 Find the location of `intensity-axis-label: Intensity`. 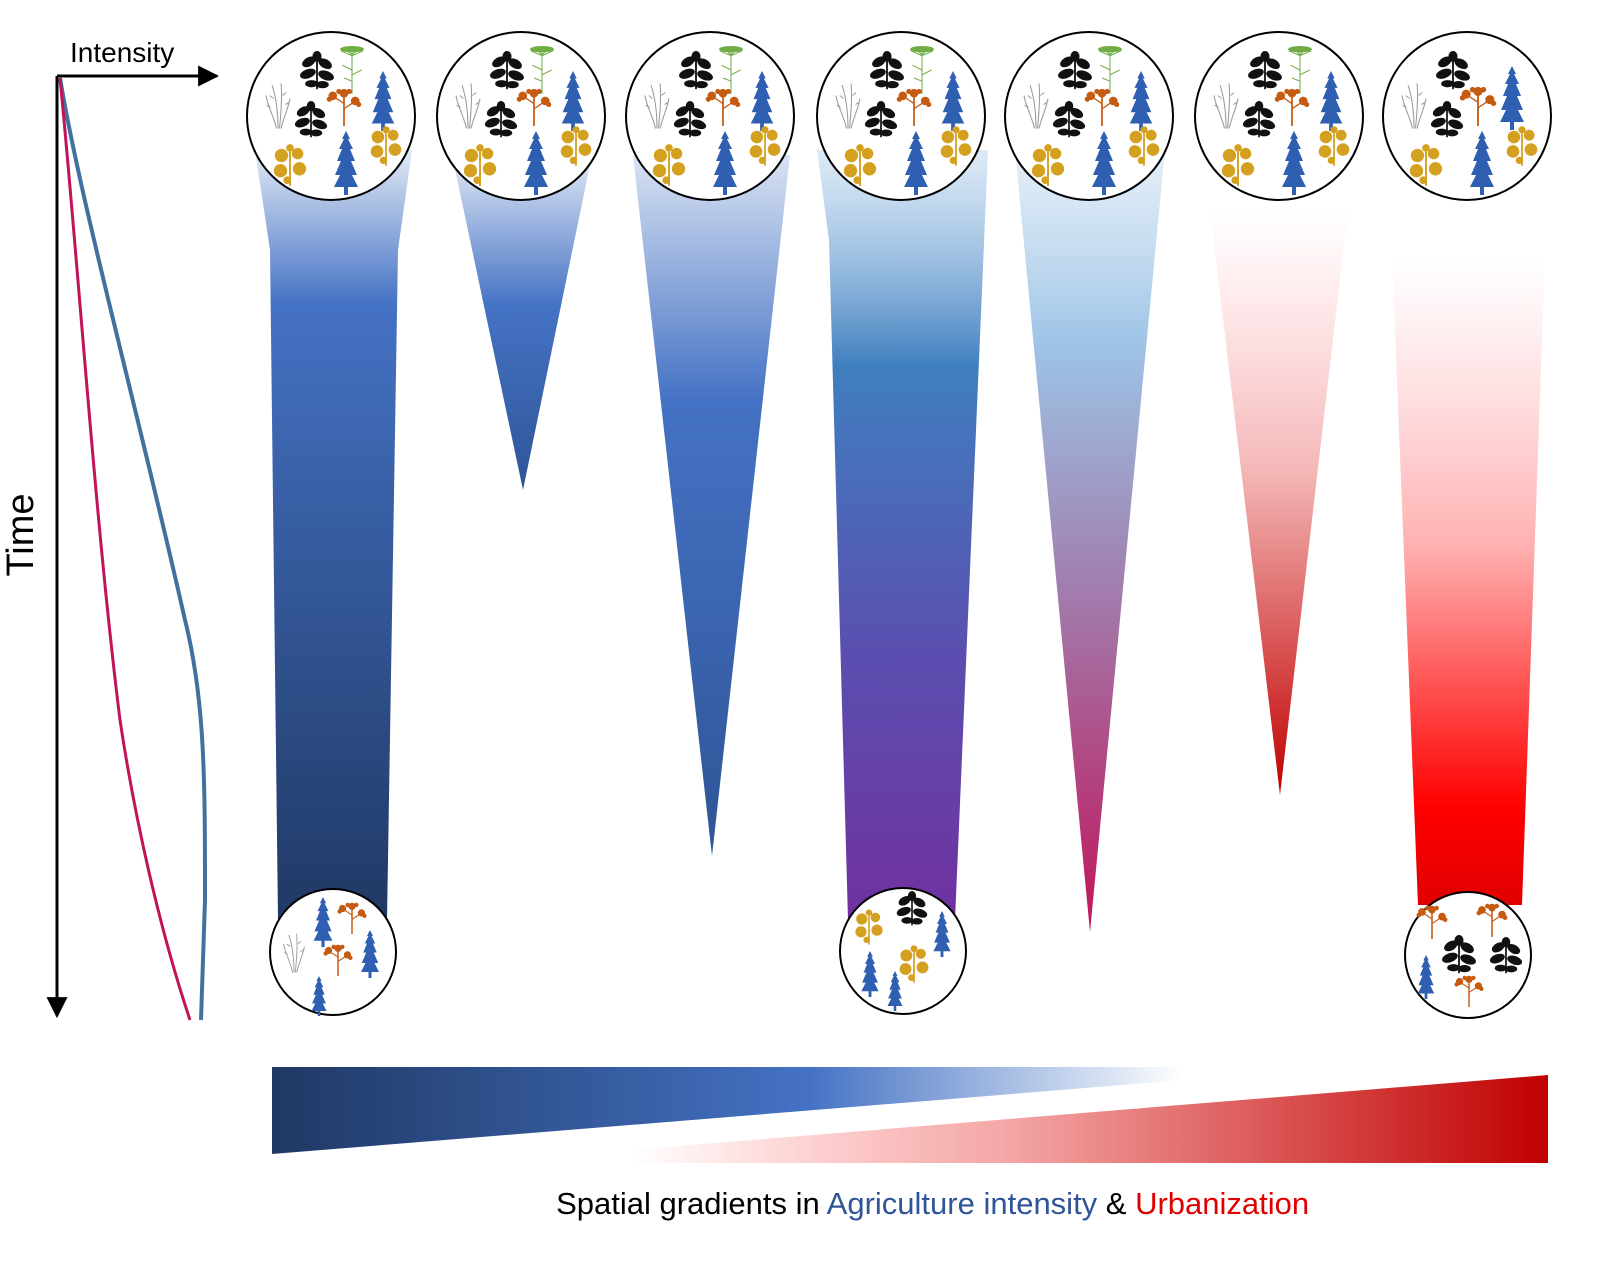

intensity-axis-label: Intensity is located at coordinates (122, 52).